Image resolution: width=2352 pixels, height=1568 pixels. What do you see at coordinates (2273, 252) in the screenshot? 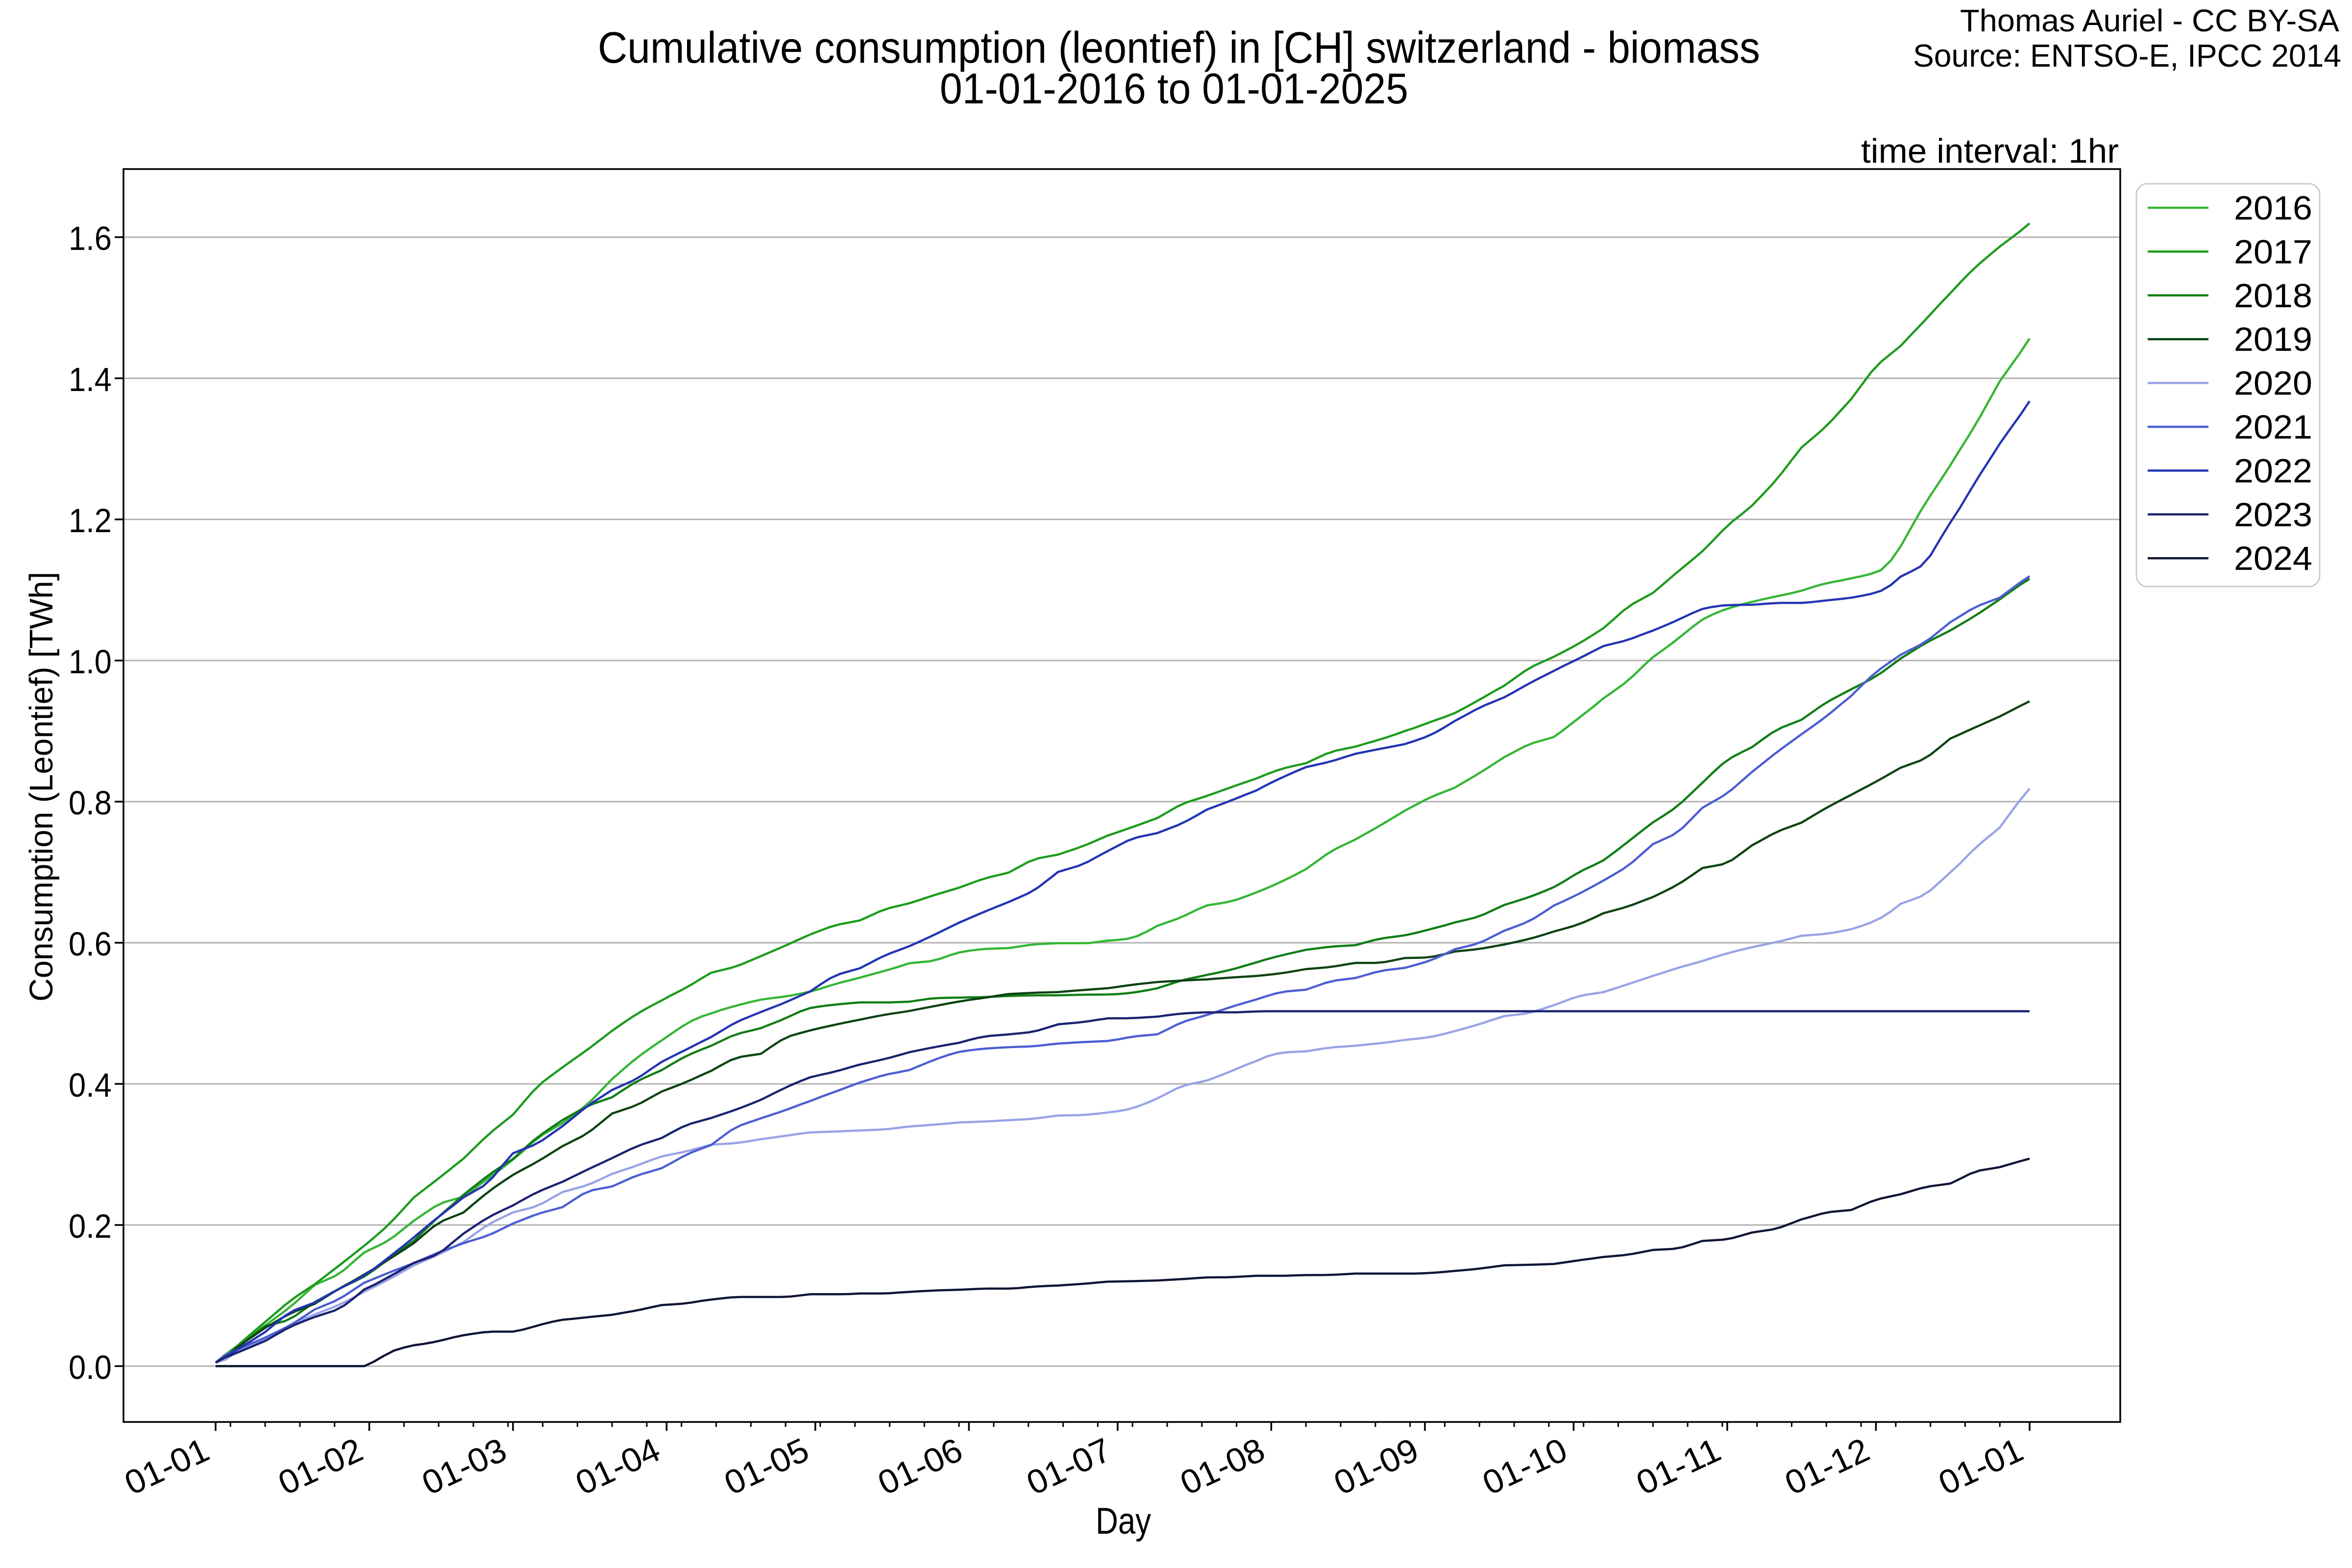
I see `svg-text: 2017` at bounding box center [2273, 252].